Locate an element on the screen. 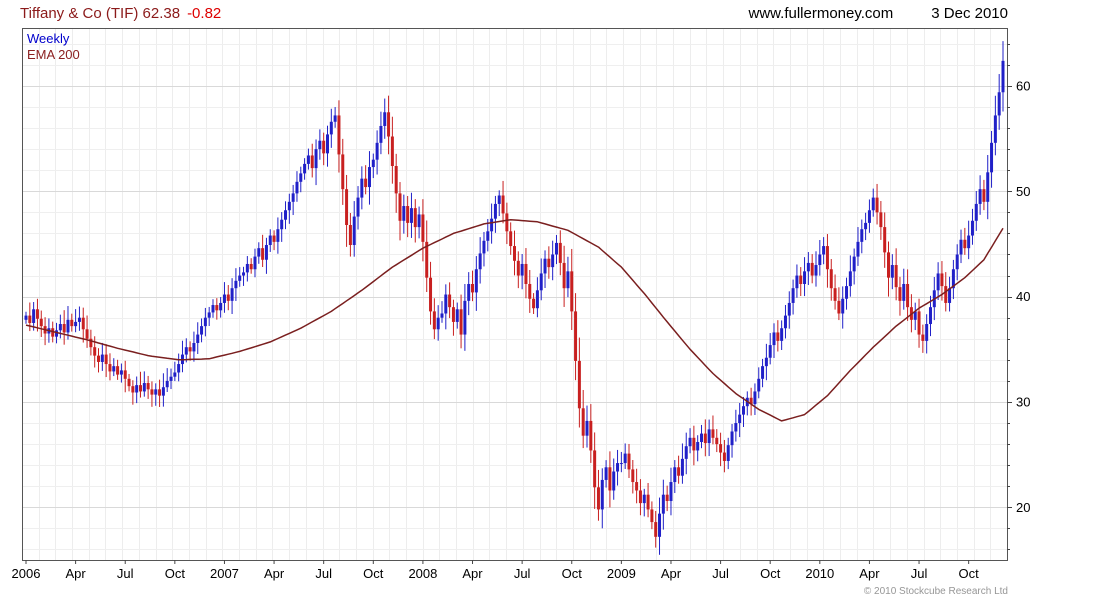 The height and width of the screenshot is (600, 1100). svg-text: 2008 is located at coordinates (422, 573).